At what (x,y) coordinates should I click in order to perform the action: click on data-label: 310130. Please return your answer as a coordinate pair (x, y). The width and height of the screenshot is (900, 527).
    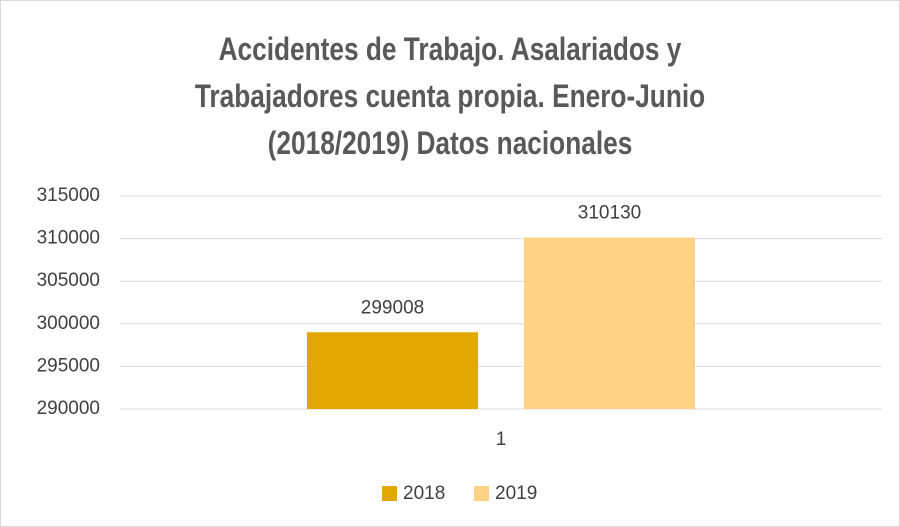
    Looking at the image, I should click on (609, 213).